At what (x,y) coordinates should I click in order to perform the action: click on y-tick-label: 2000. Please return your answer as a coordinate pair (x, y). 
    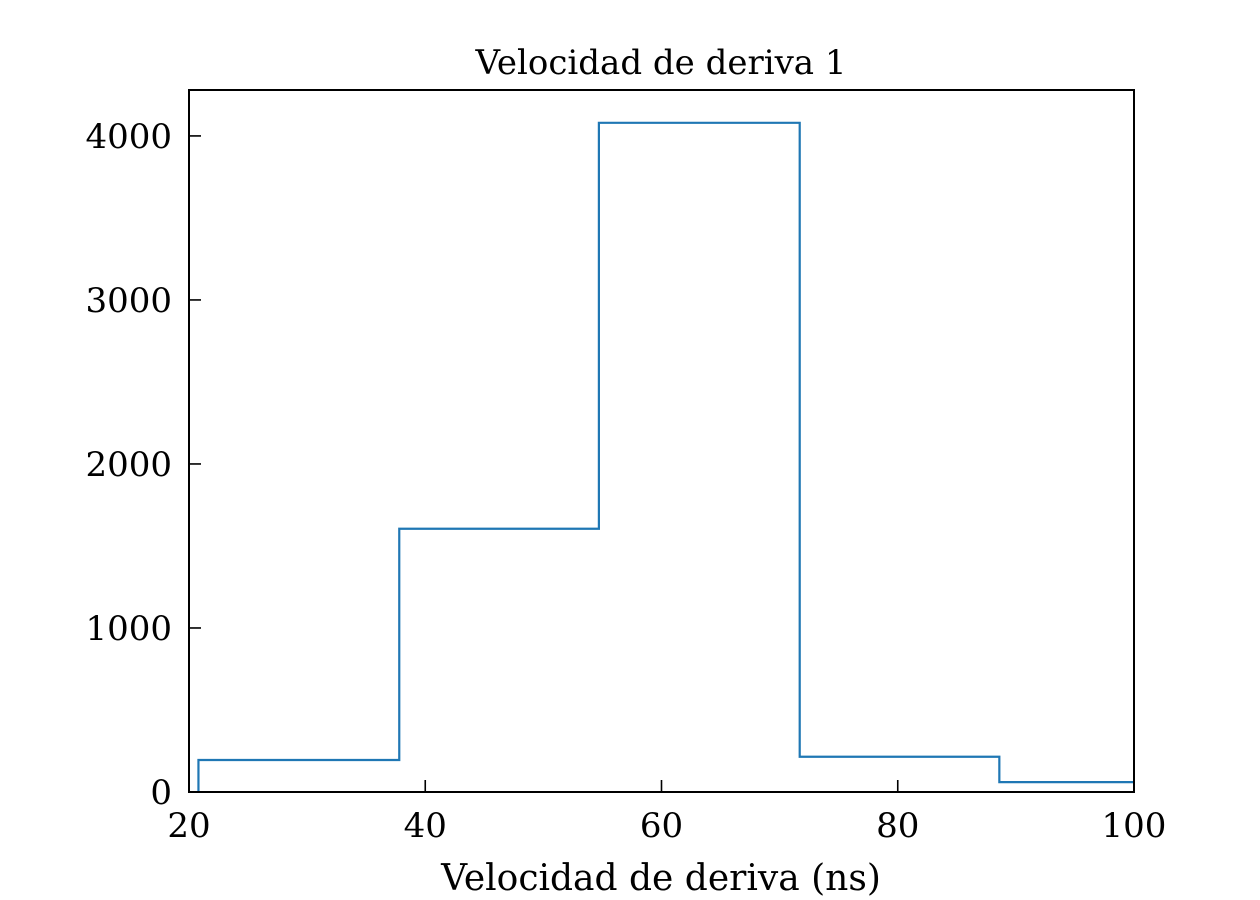
    Looking at the image, I should click on (128, 465).